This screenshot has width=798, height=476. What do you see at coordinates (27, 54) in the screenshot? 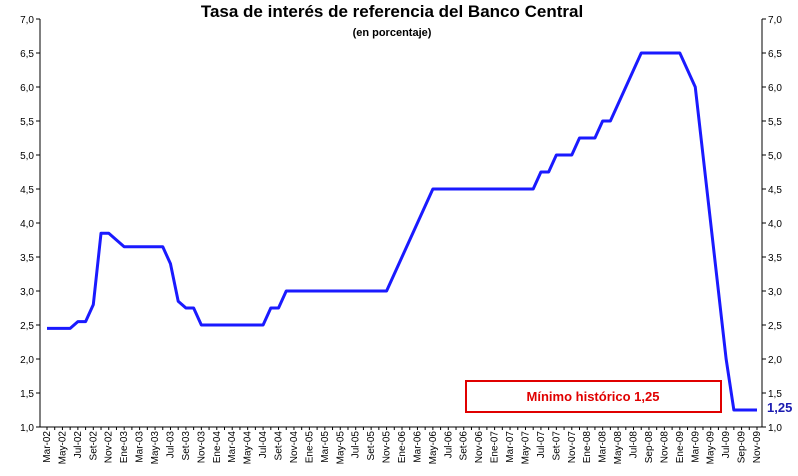
I see `y-tick-label: 6,5` at bounding box center [27, 54].